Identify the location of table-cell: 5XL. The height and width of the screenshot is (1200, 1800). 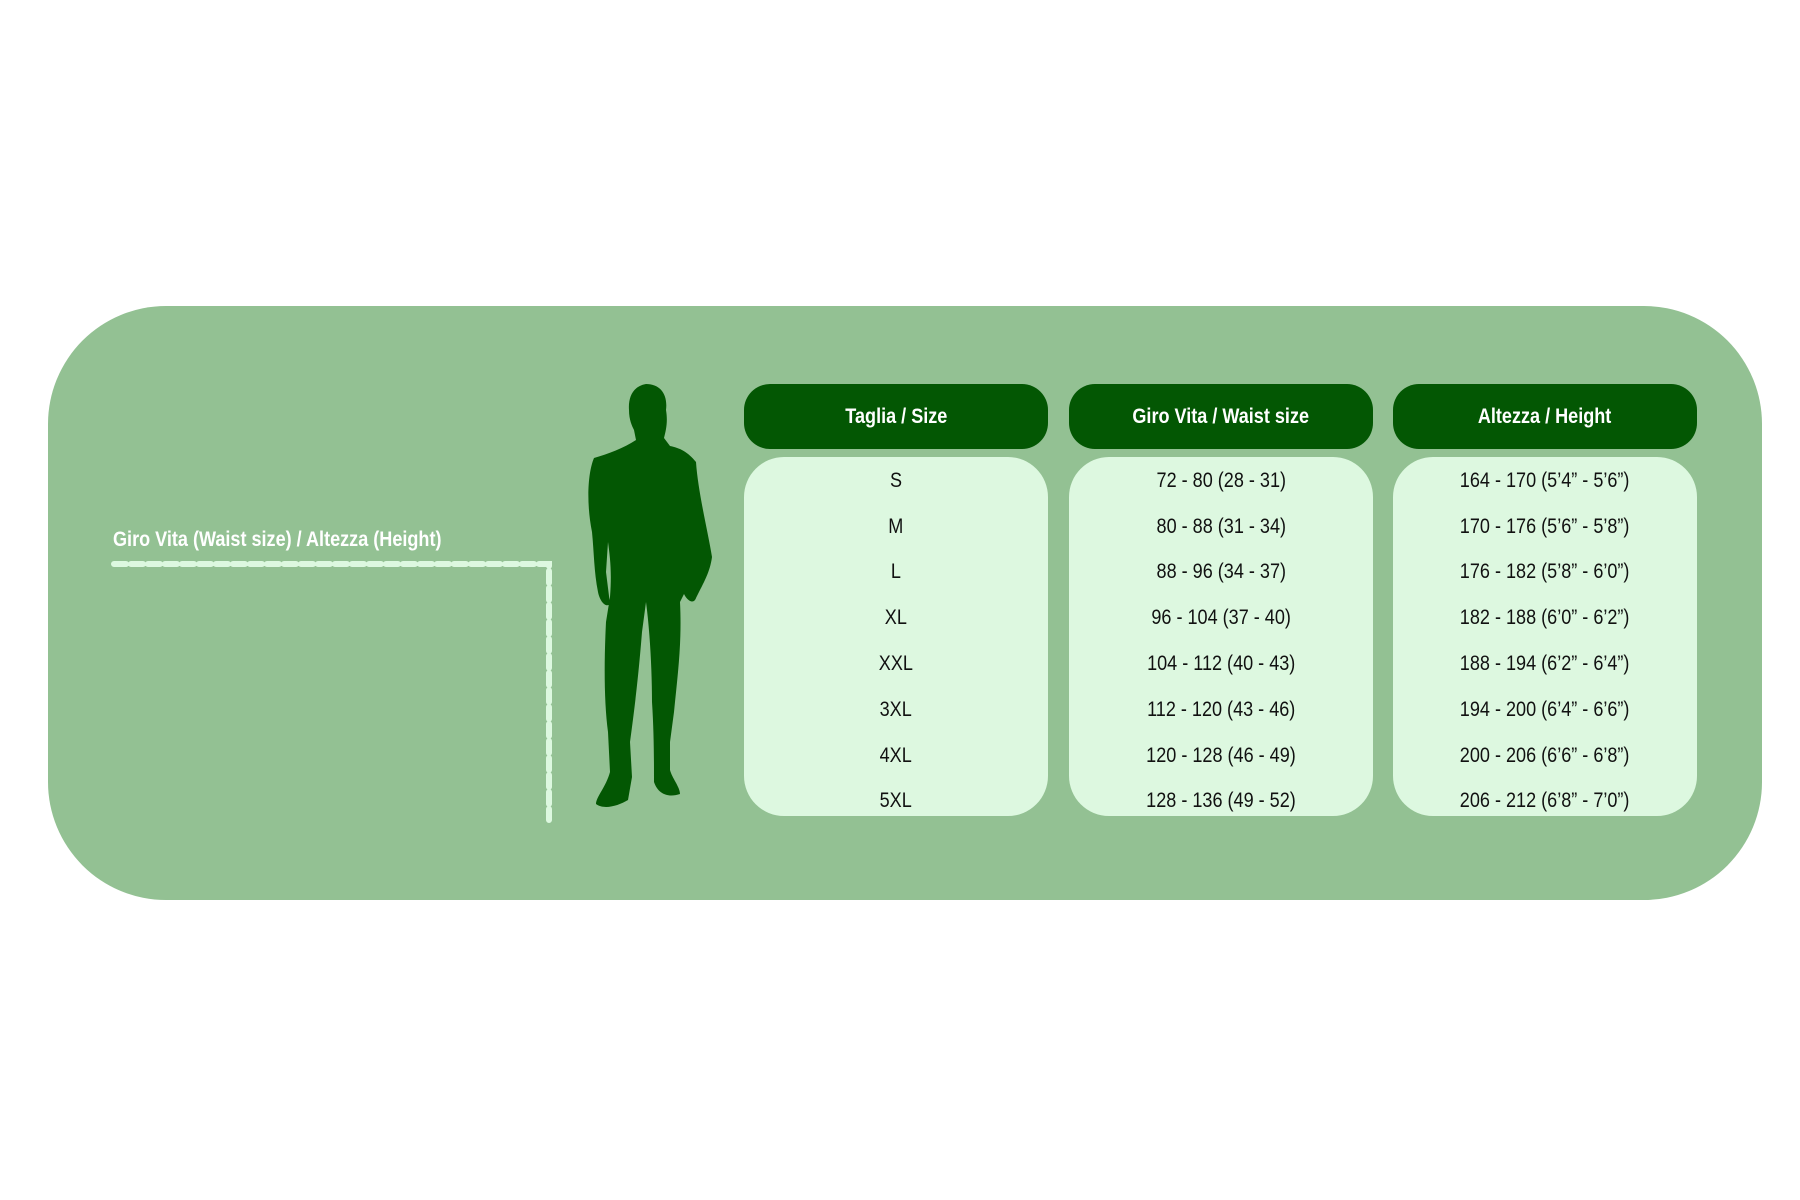
(896, 802).